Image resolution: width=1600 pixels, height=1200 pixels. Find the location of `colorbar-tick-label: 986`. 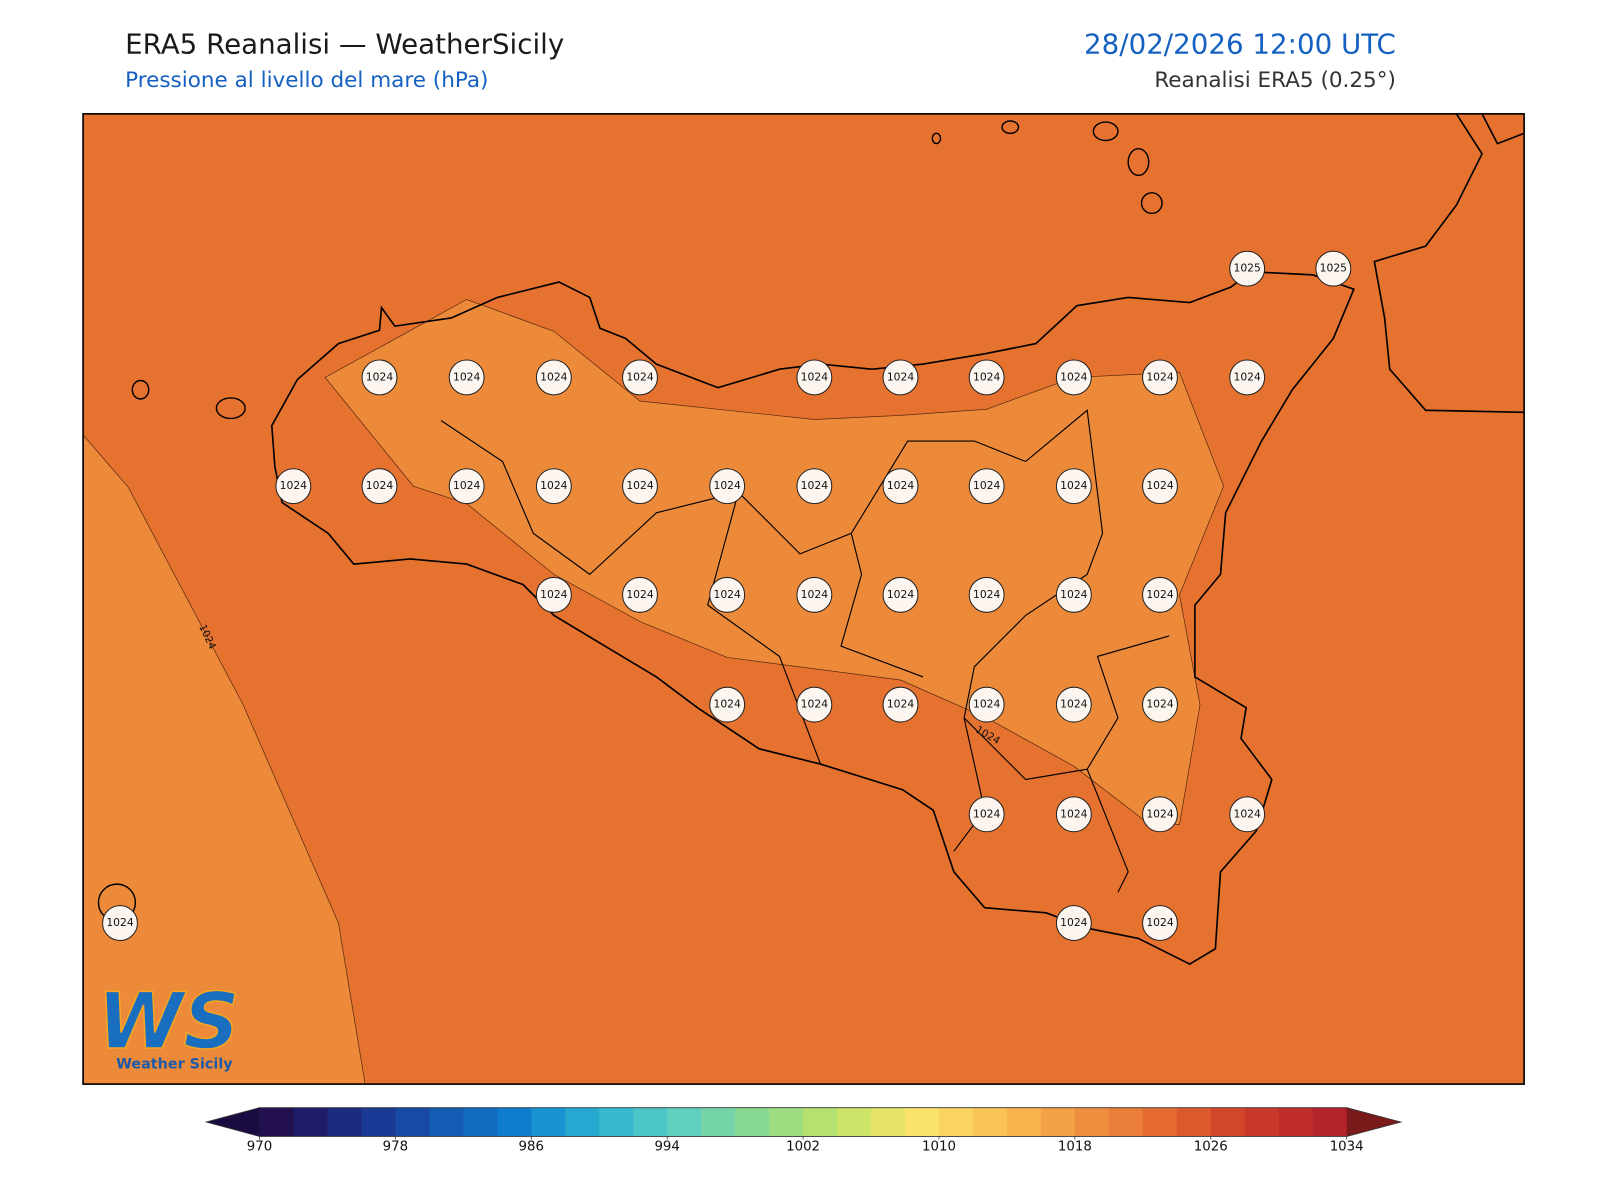

colorbar-tick-label: 986 is located at coordinates (531, 1147).